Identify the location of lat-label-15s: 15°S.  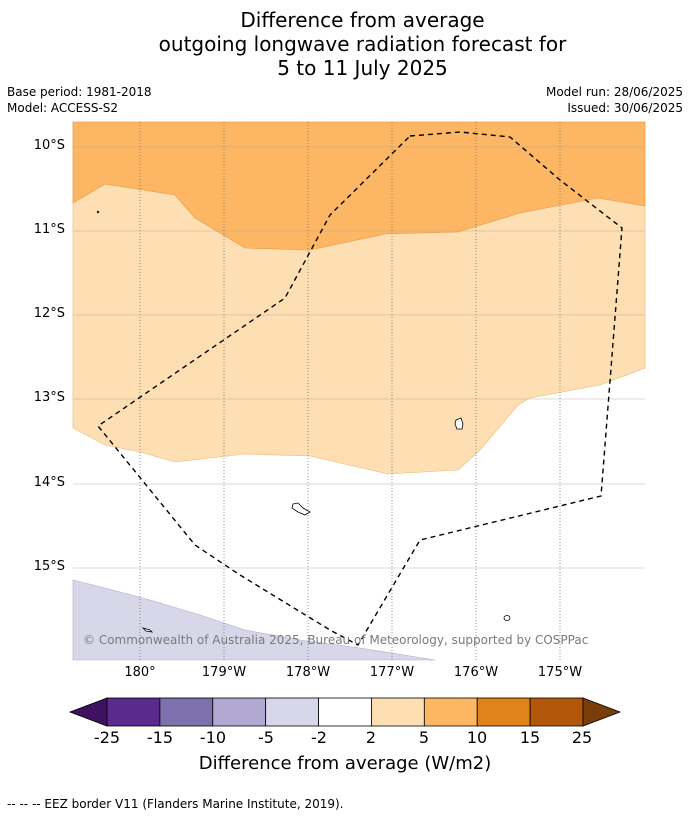
(49, 566).